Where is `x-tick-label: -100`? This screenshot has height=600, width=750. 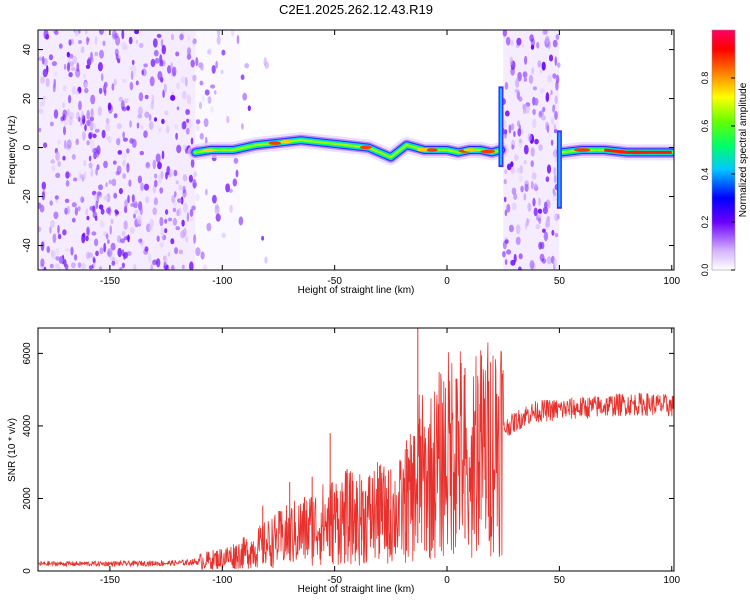 x-tick-label: -100 is located at coordinates (222, 281).